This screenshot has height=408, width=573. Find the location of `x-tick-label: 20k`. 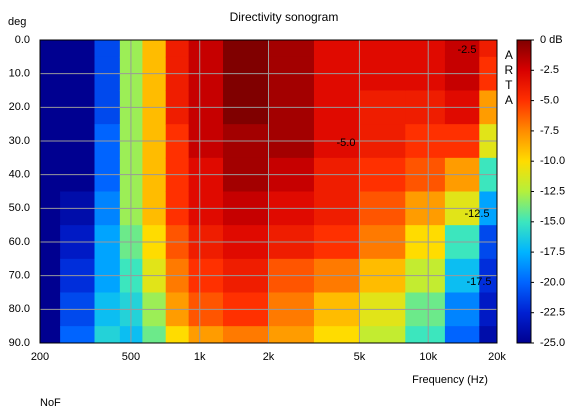

x-tick-label: 20k is located at coordinates (497, 357).